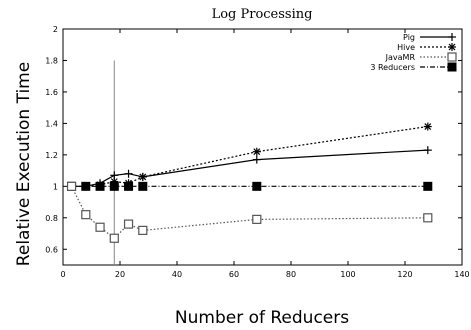 This screenshot has height=330, width=471. I want to click on x-tick-label: 0, so click(62, 274).